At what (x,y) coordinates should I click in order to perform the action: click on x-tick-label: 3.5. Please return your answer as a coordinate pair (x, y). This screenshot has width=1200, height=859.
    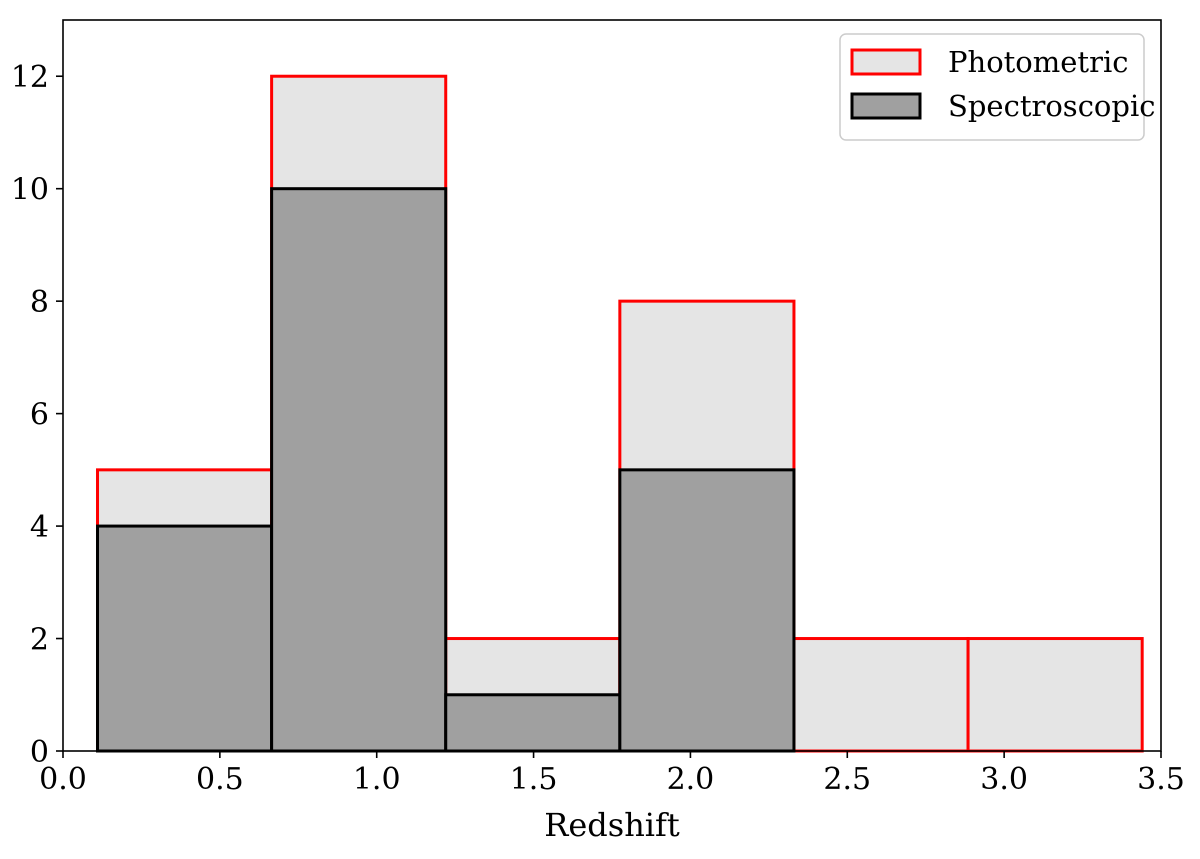
    Looking at the image, I should click on (1161, 779).